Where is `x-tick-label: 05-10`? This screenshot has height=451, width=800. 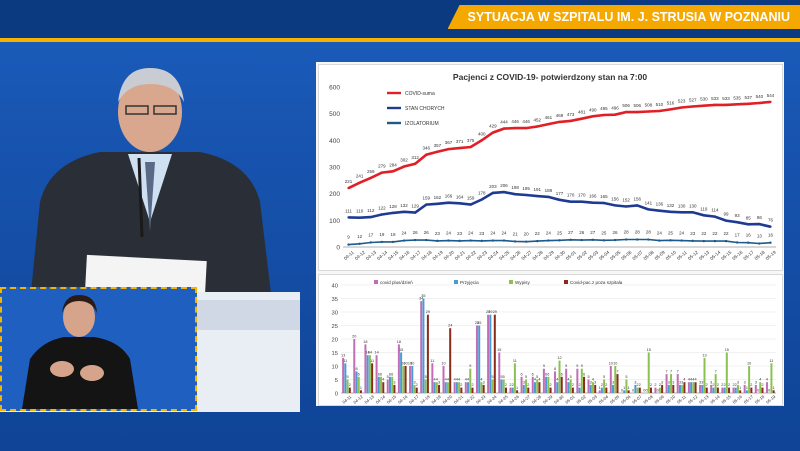 x-tick-label: 05-10 is located at coordinates (671, 255).